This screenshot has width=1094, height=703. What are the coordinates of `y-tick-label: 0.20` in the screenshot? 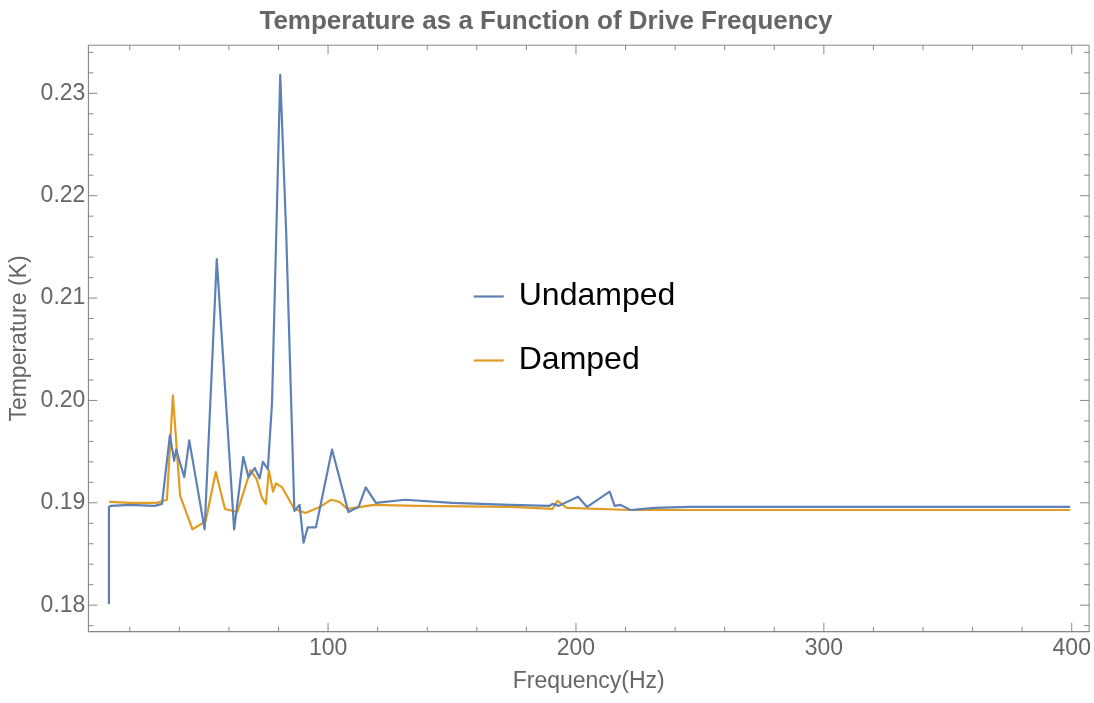 It's located at (63, 398).